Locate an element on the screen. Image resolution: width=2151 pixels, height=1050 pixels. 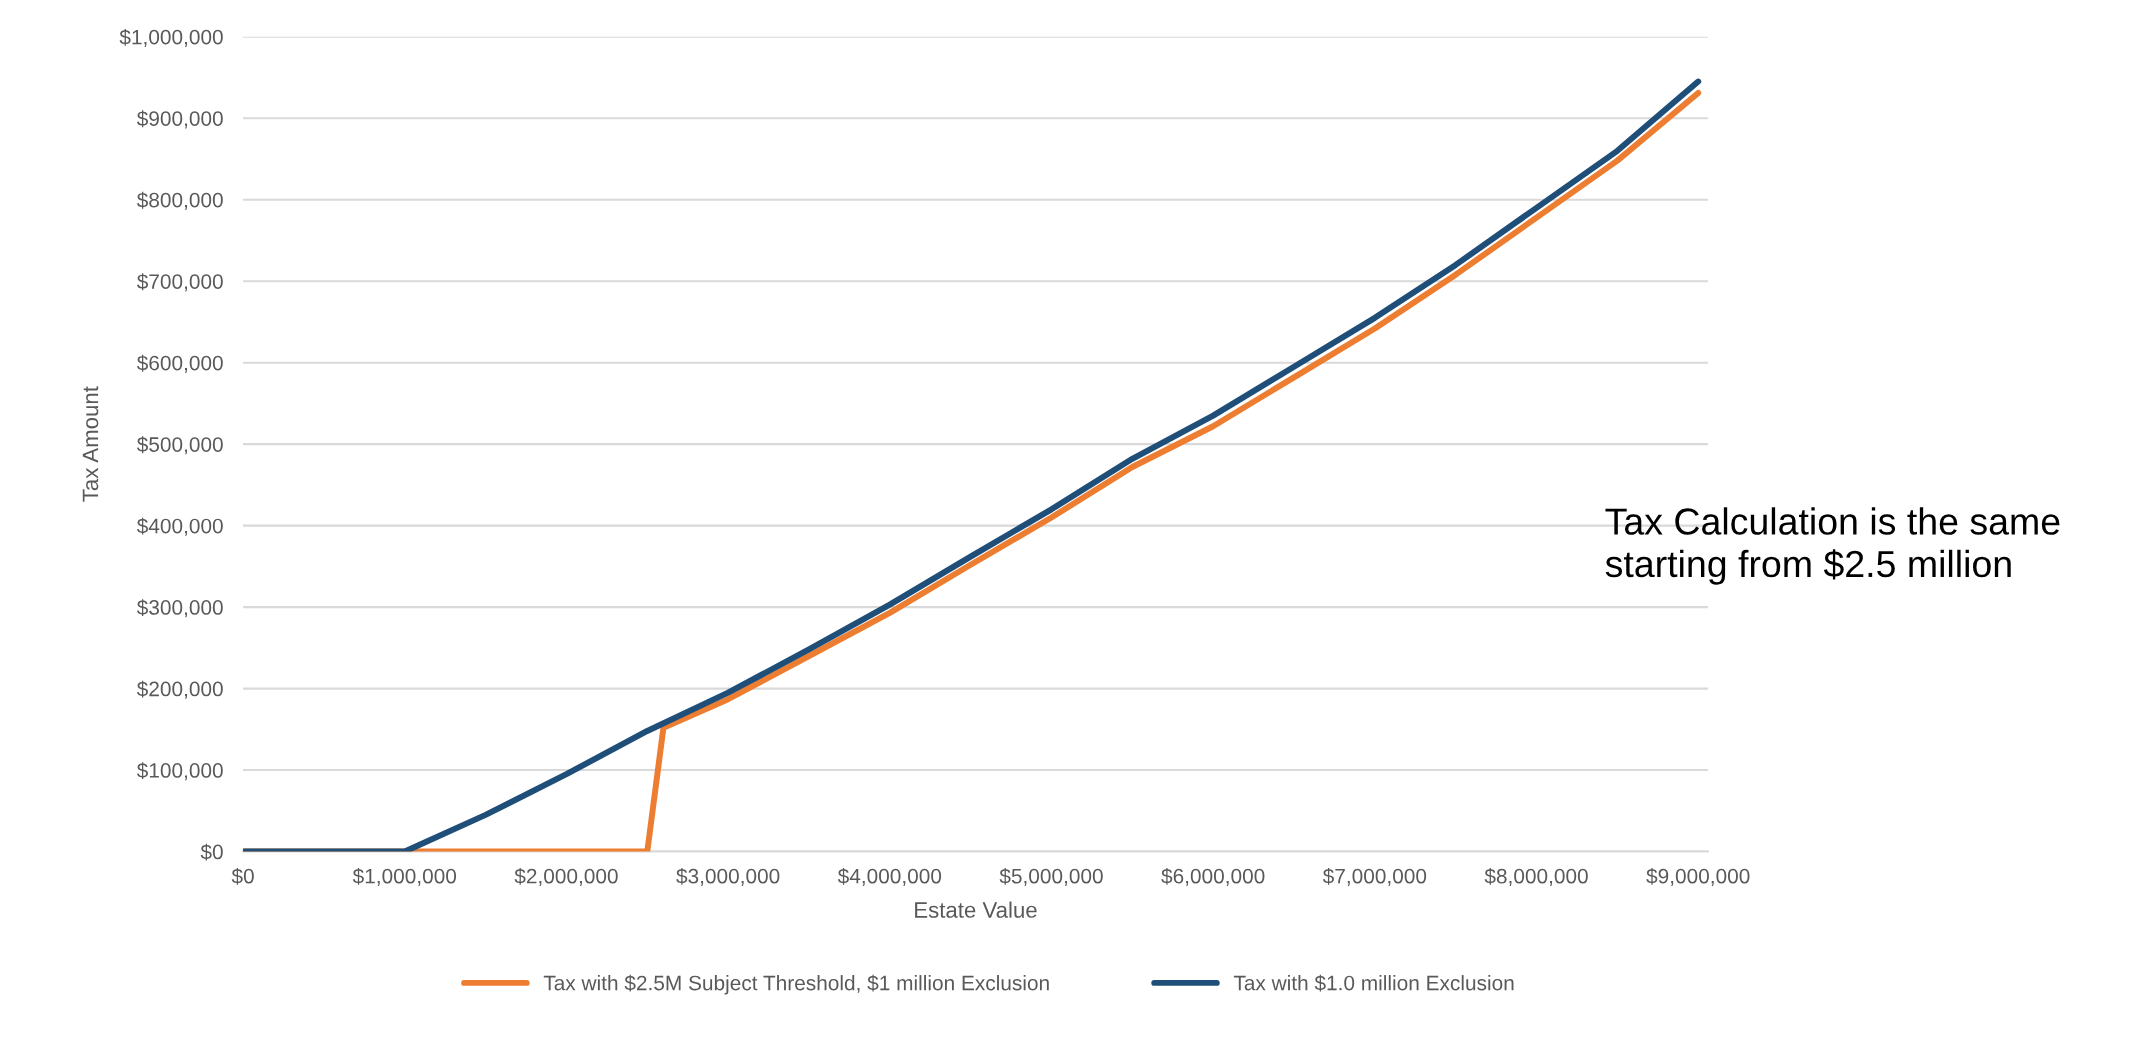
y-tick-label: $700,000 is located at coordinates (179, 282).